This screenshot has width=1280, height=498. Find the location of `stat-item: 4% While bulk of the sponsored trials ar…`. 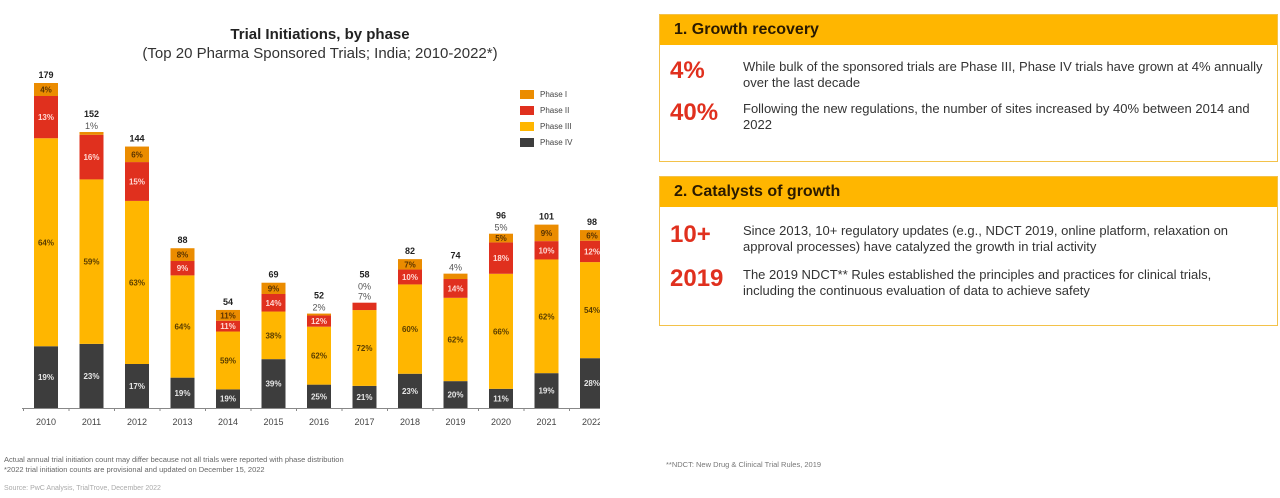

stat-item: 4% While bulk of the sponsored trials ar… is located at coordinates (968, 74).